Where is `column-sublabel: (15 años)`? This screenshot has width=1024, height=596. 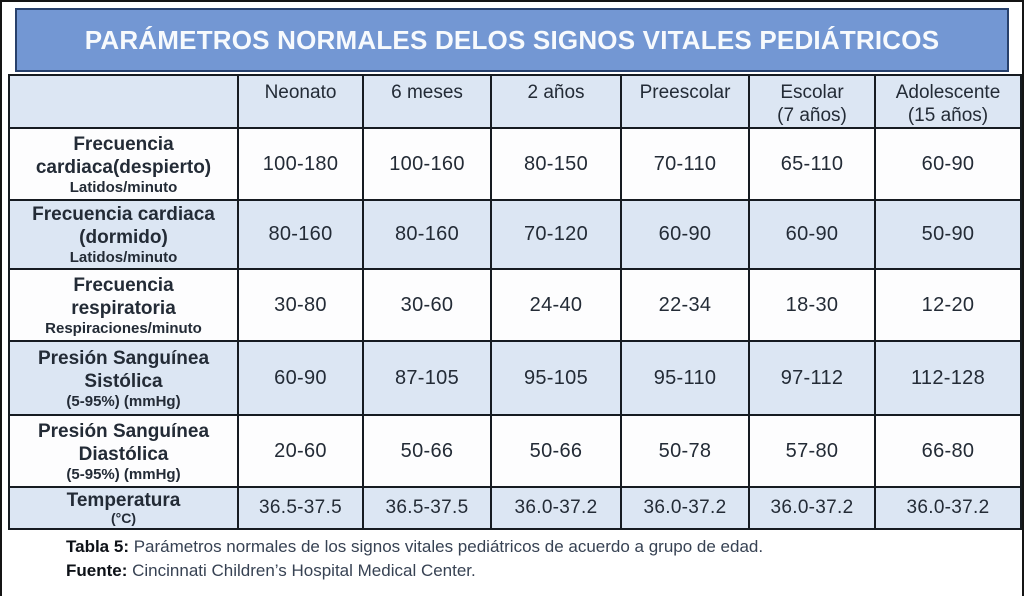 column-sublabel: (15 años) is located at coordinates (948, 115).